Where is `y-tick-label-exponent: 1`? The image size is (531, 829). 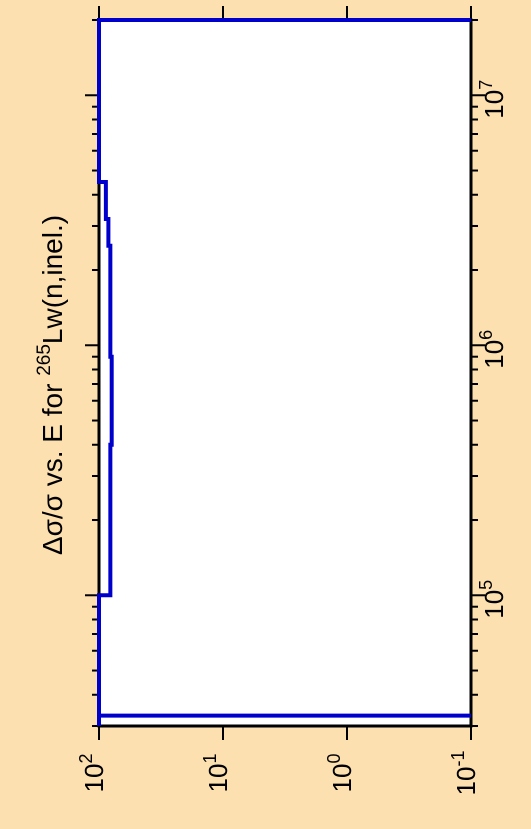
y-tick-label-exponent: 1 is located at coordinates (210, 759).